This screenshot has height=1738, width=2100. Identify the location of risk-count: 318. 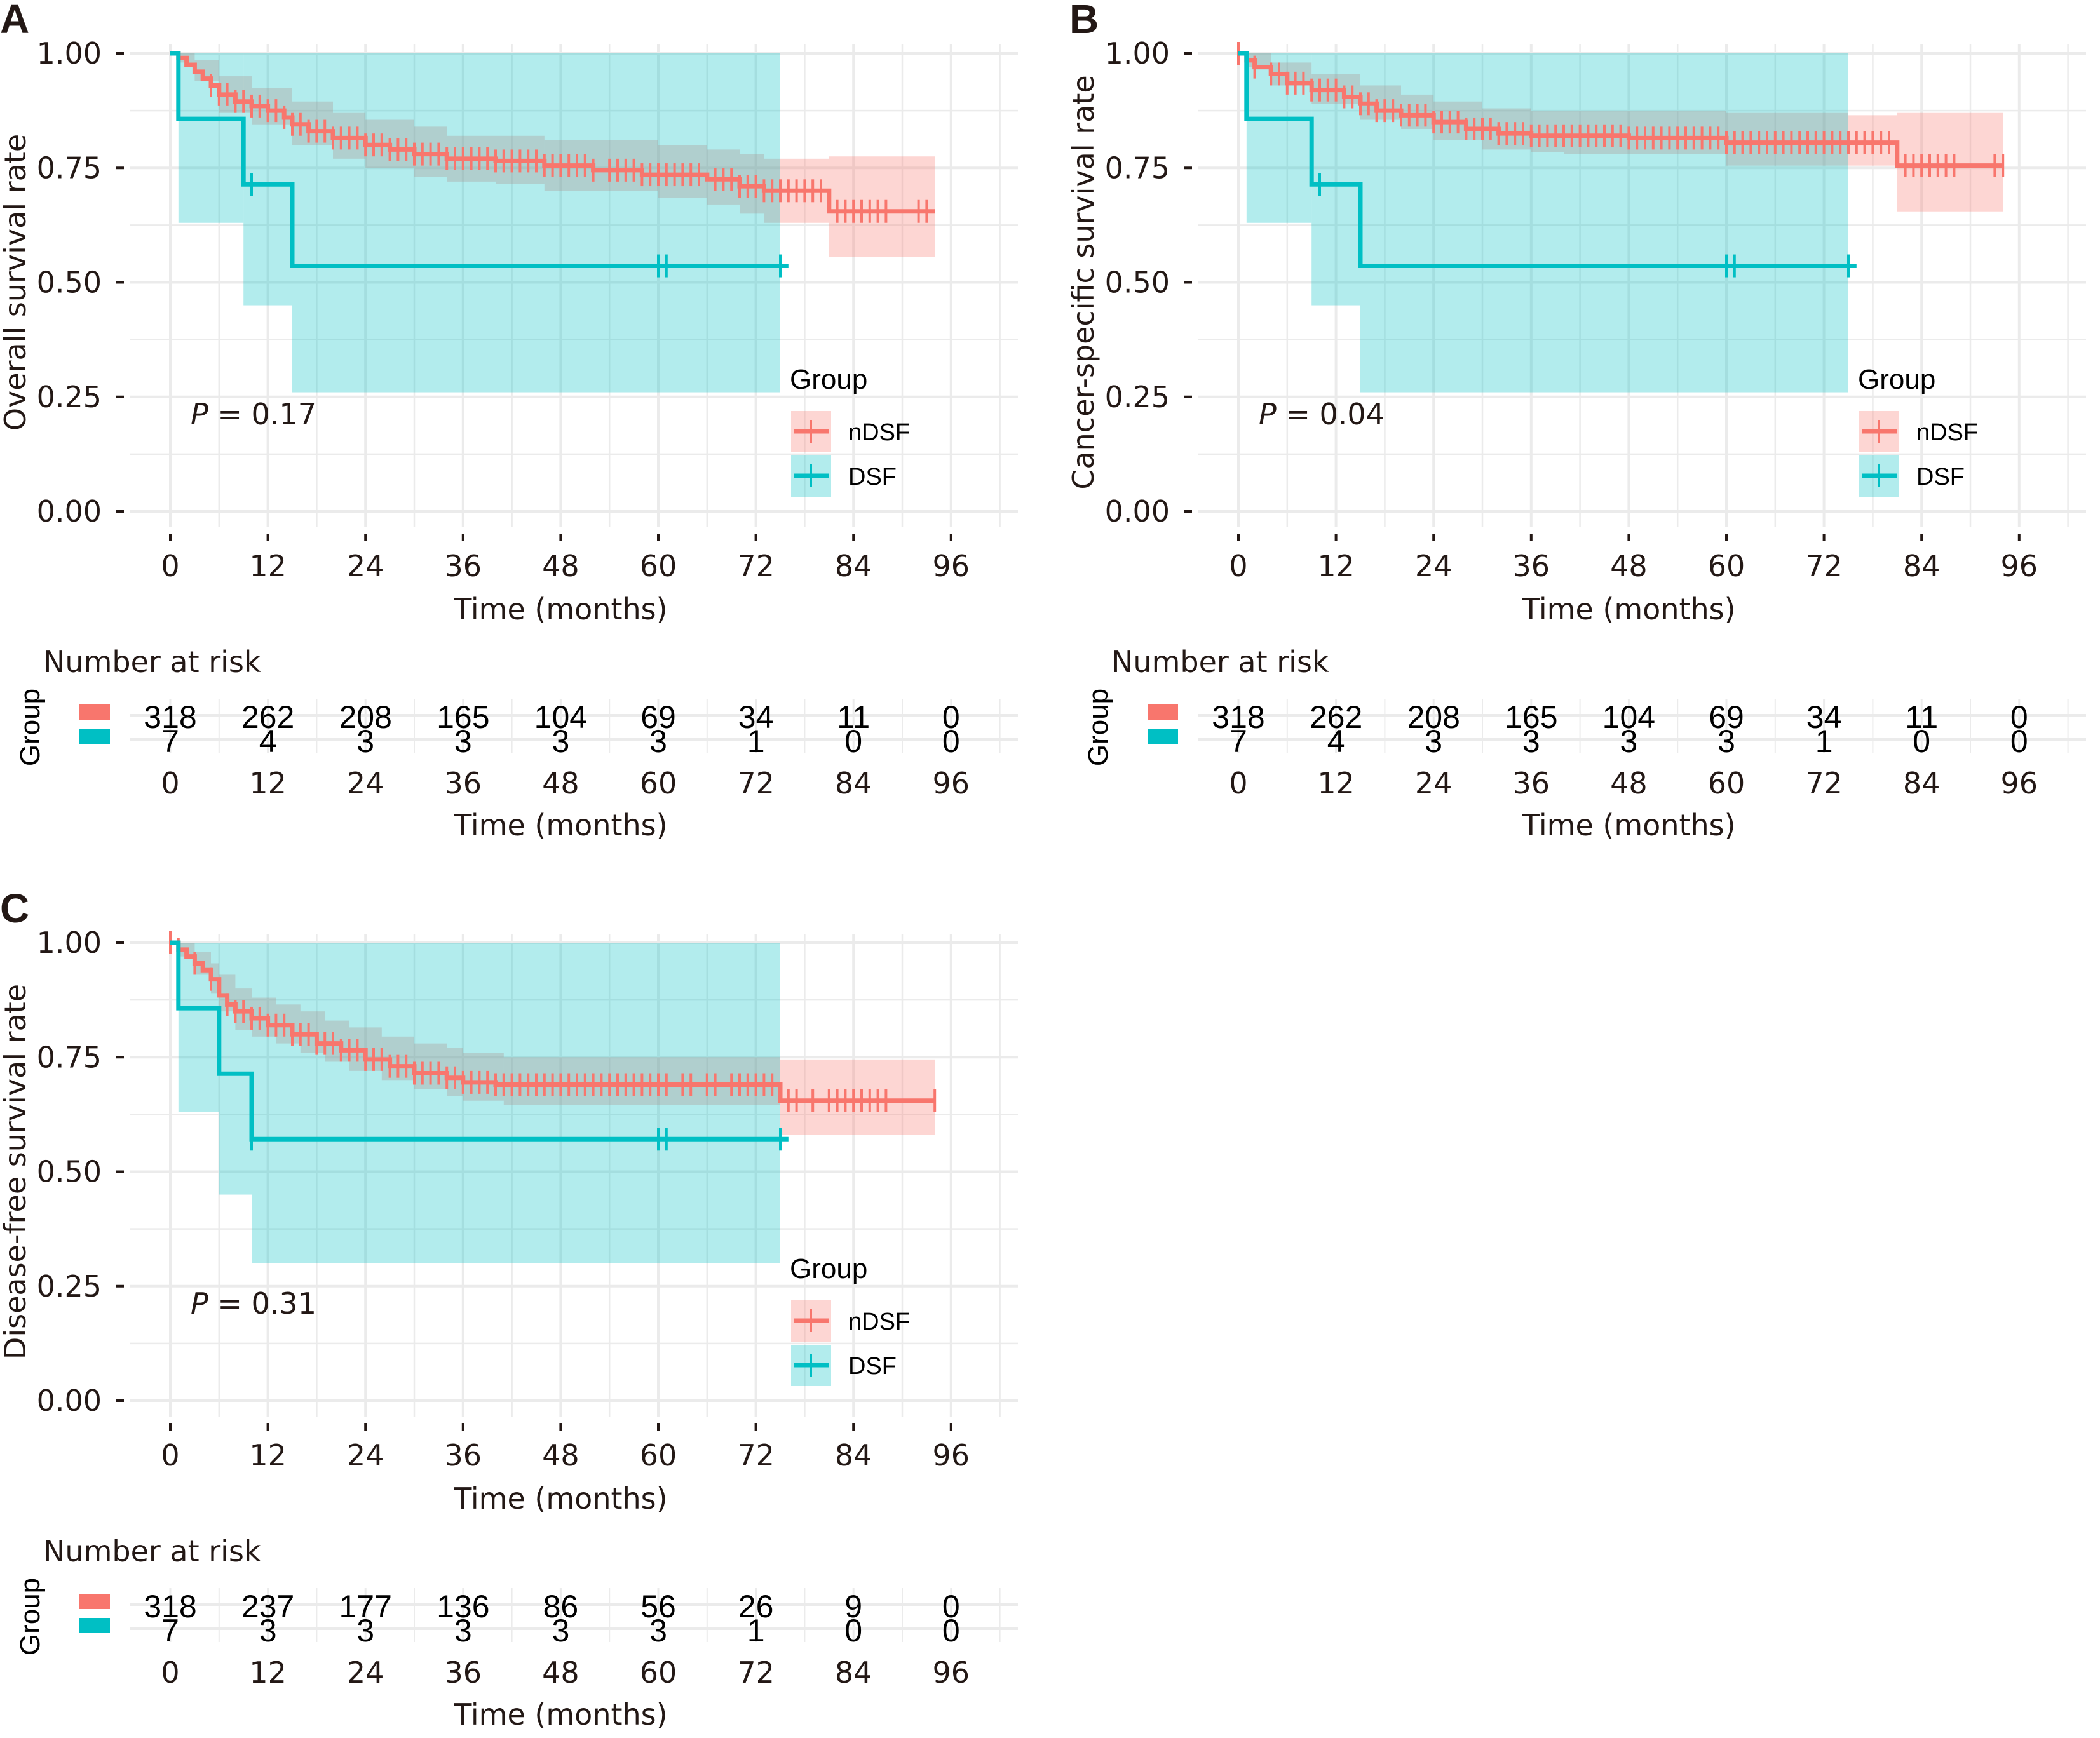
(1238, 717).